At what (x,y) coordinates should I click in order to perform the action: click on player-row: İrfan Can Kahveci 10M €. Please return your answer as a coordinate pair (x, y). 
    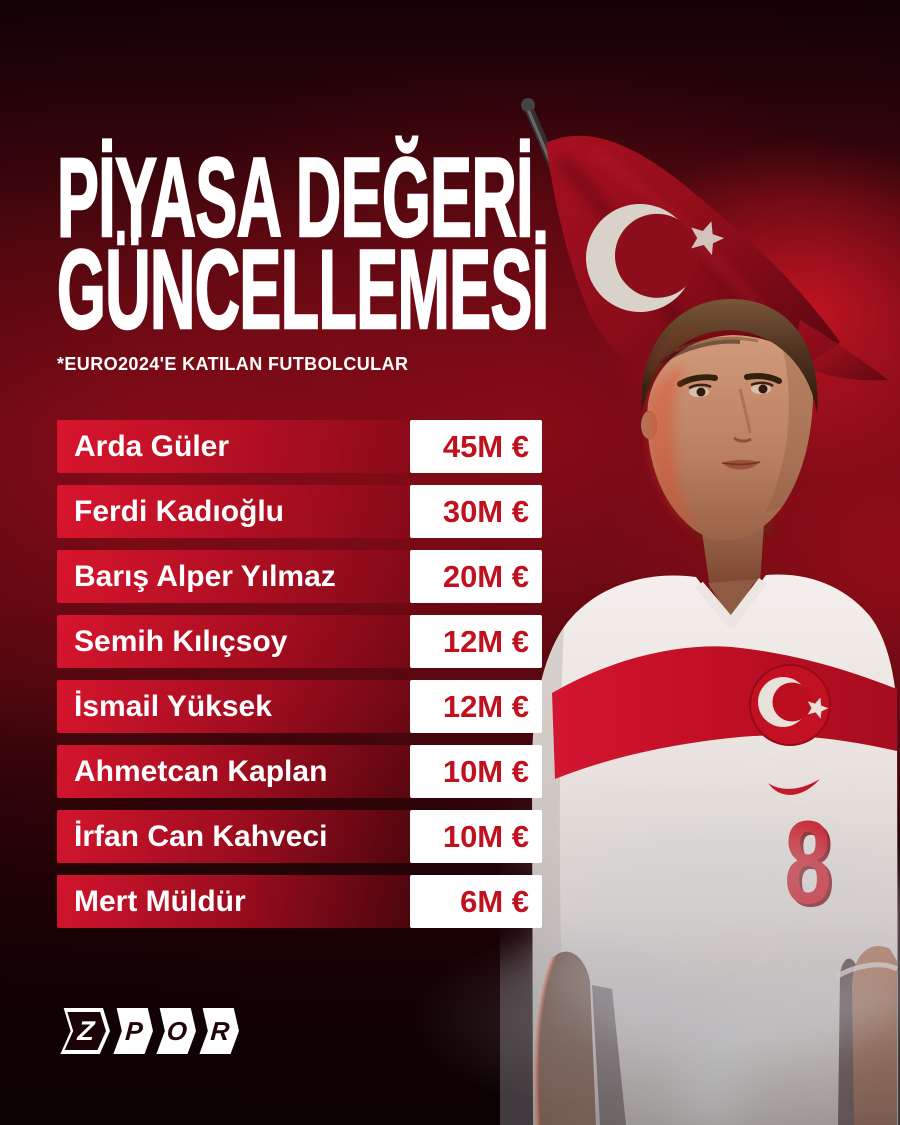
    Looking at the image, I should click on (299, 836).